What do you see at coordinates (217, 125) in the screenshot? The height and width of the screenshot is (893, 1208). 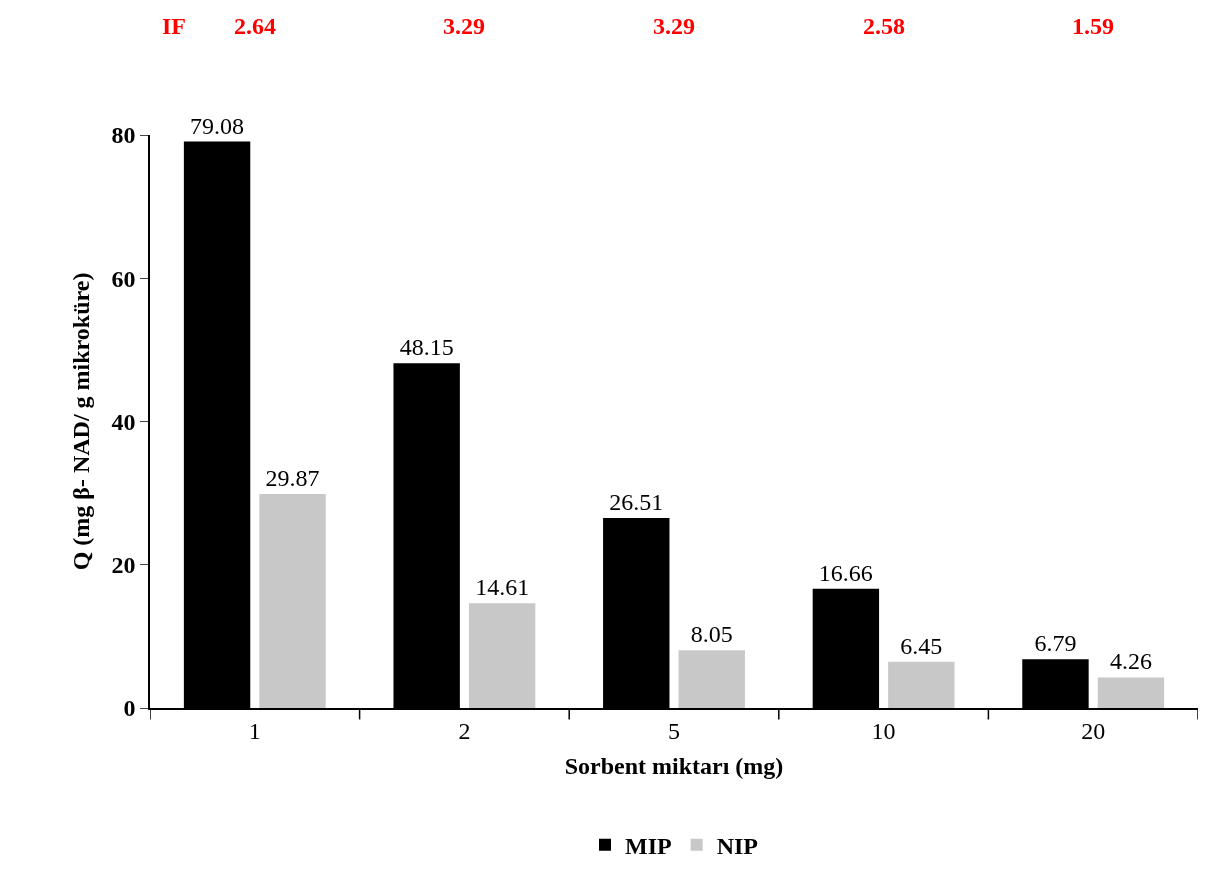 I see `data-label: 79.08` at bounding box center [217, 125].